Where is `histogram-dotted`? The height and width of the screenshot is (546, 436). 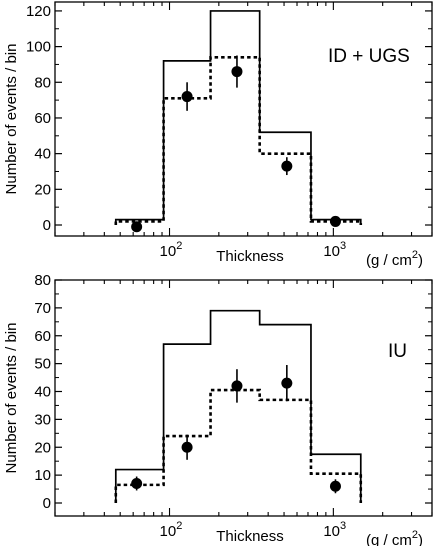 histogram-dotted is located at coordinates (238, 445).